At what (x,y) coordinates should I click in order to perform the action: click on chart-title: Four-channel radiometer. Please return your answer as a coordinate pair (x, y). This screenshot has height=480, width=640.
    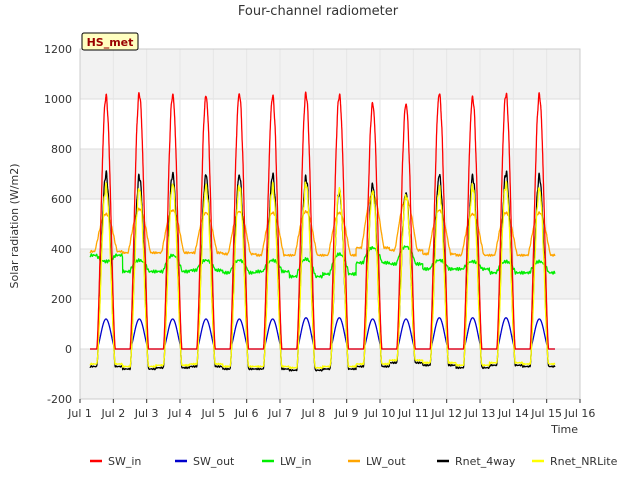
    Looking at the image, I should click on (318, 11).